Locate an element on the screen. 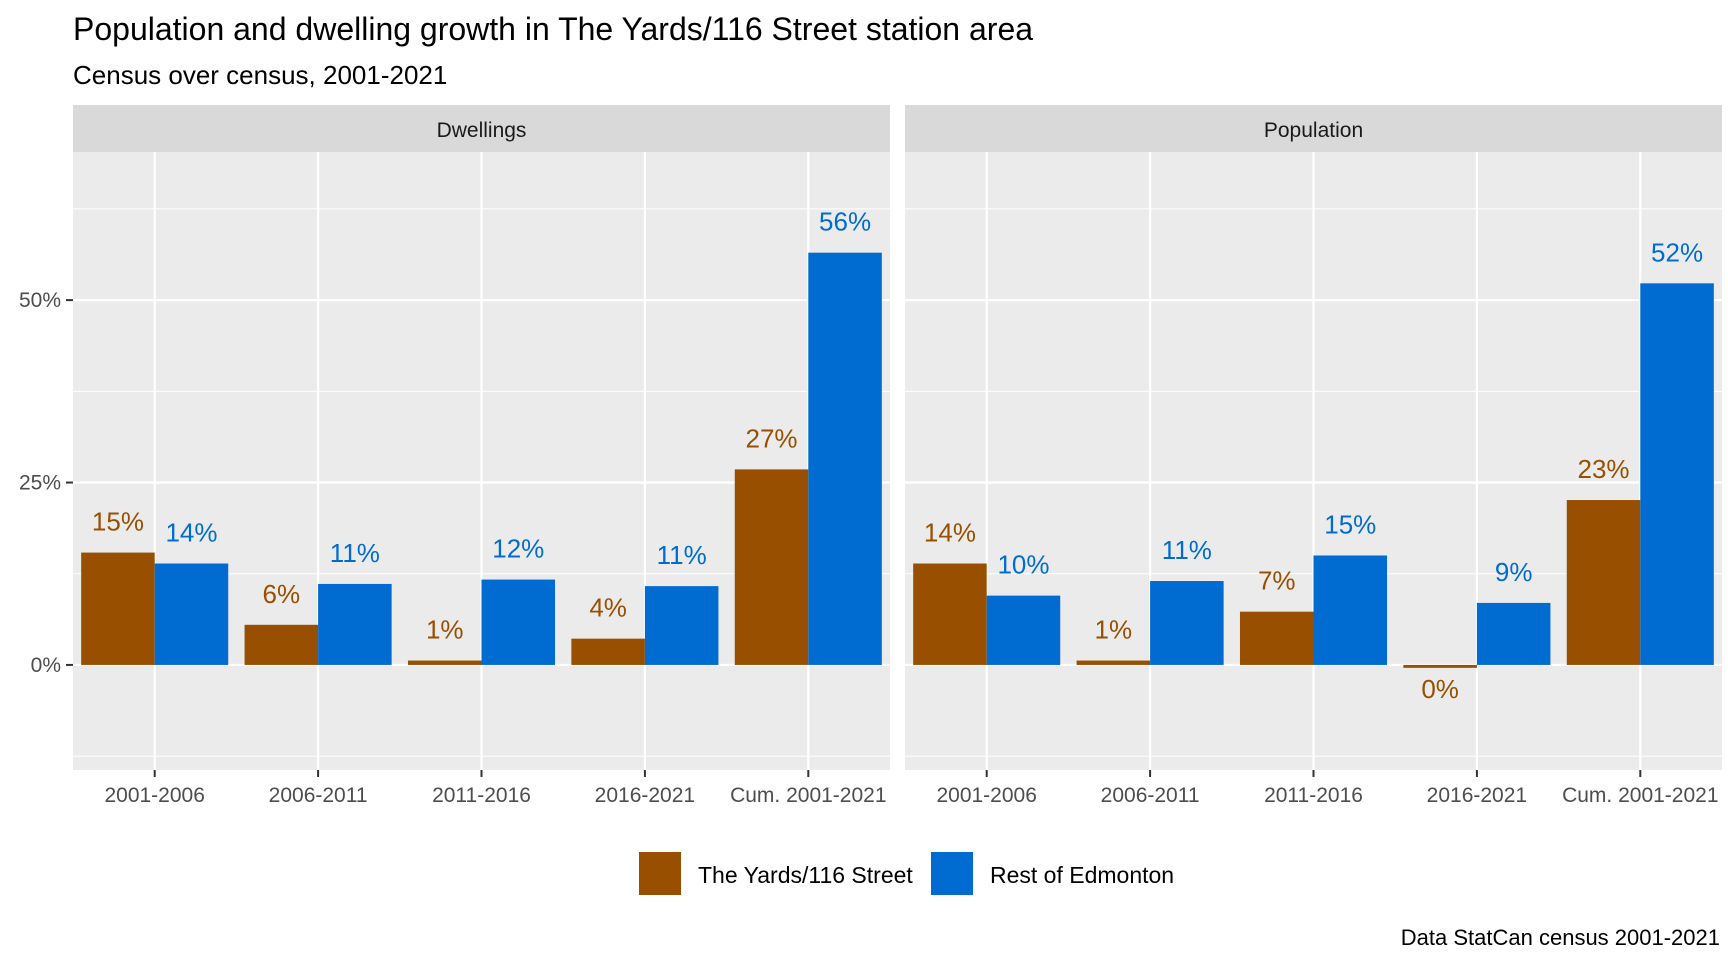 The width and height of the screenshot is (1728, 965). y-tick-label: 50% is located at coordinates (40, 300).